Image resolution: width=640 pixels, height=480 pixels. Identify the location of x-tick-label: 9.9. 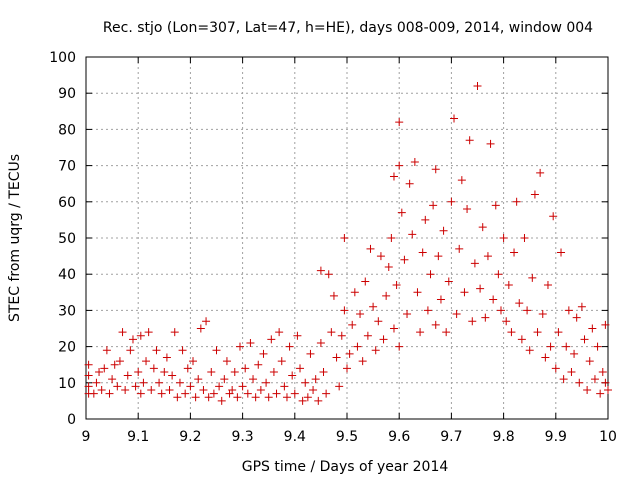
(556, 437).